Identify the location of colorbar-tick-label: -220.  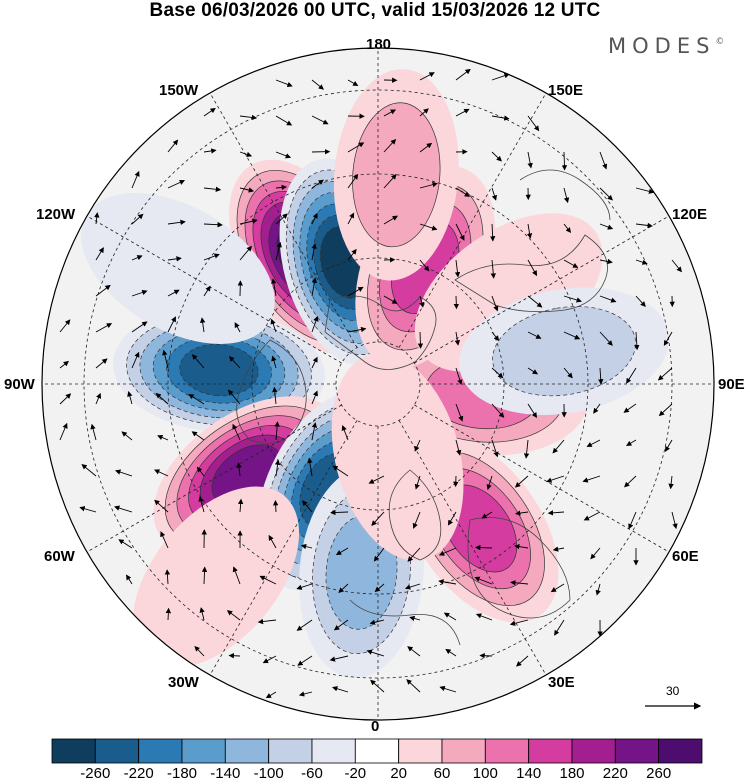
(138, 773).